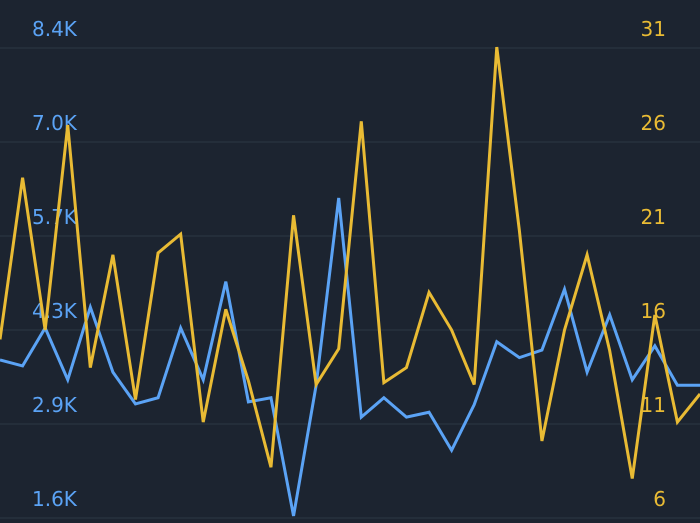 The image size is (700, 523). What do you see at coordinates (55, 499) in the screenshot?
I see `y-tick-label: 1.6K` at bounding box center [55, 499].